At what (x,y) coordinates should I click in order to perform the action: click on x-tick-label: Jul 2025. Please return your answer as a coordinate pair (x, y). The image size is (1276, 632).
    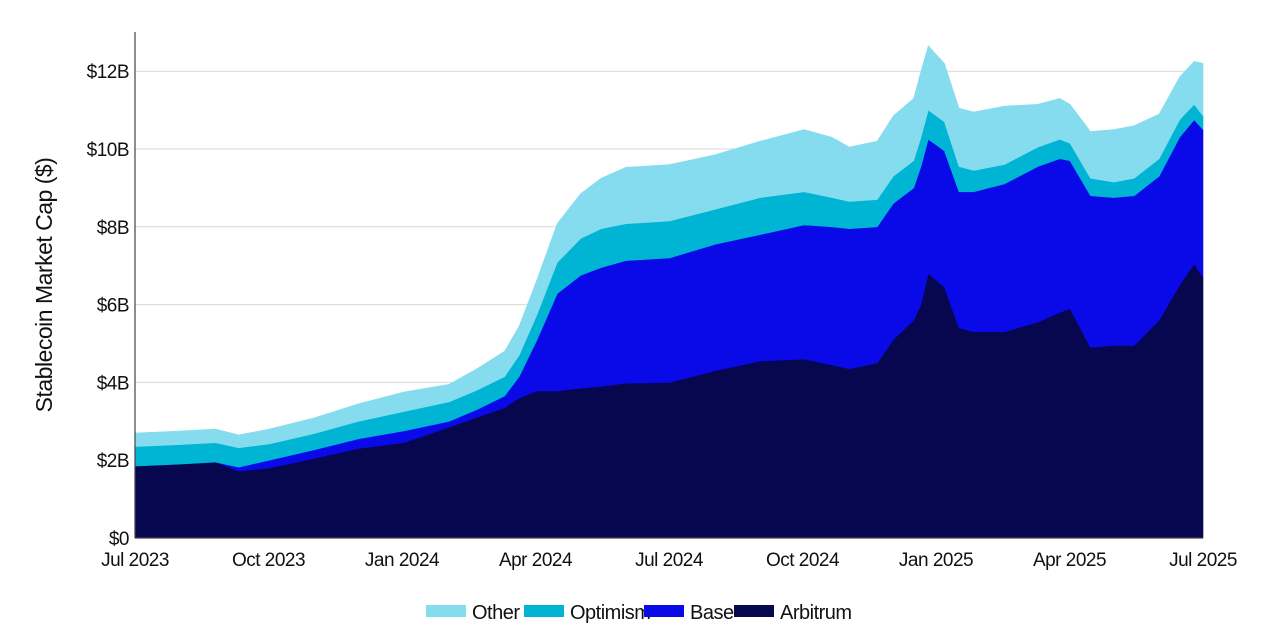
    Looking at the image, I should click on (1203, 560).